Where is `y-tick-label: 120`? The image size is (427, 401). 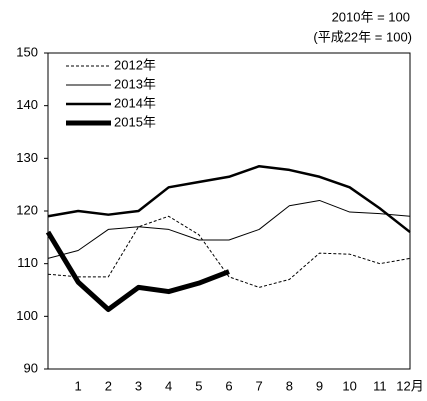
y-tick-label: 120 is located at coordinates (27, 209).